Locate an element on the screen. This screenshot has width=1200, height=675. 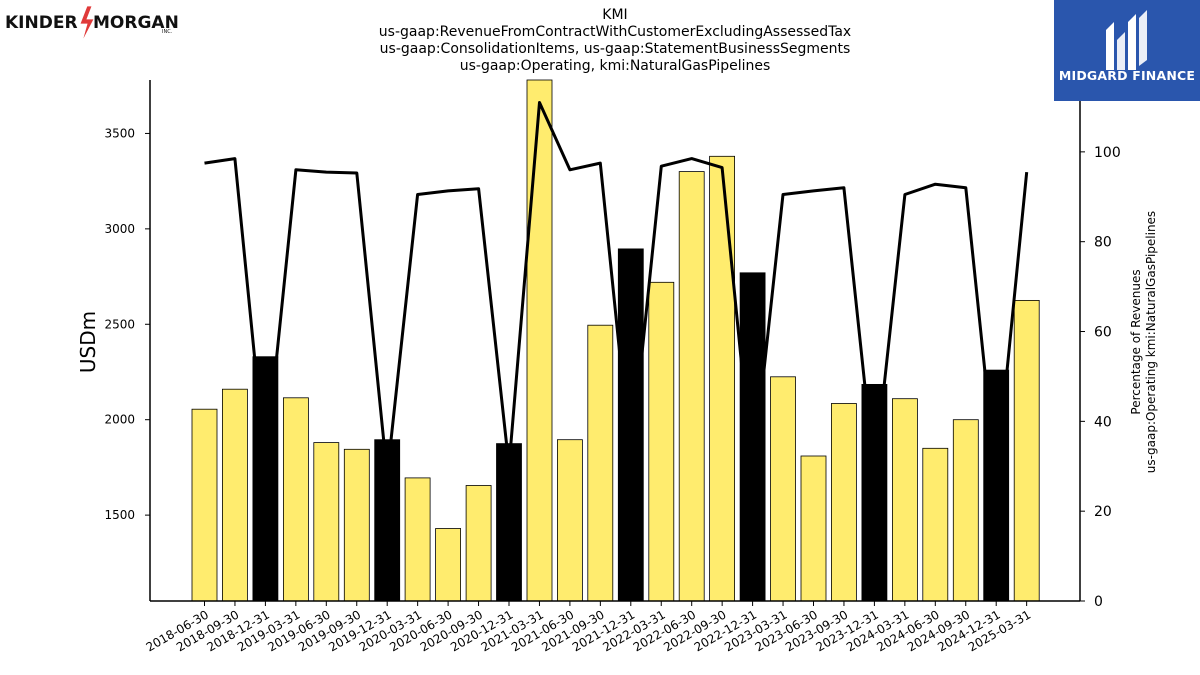
y-tick-label: 3000 is located at coordinates (119, 229).